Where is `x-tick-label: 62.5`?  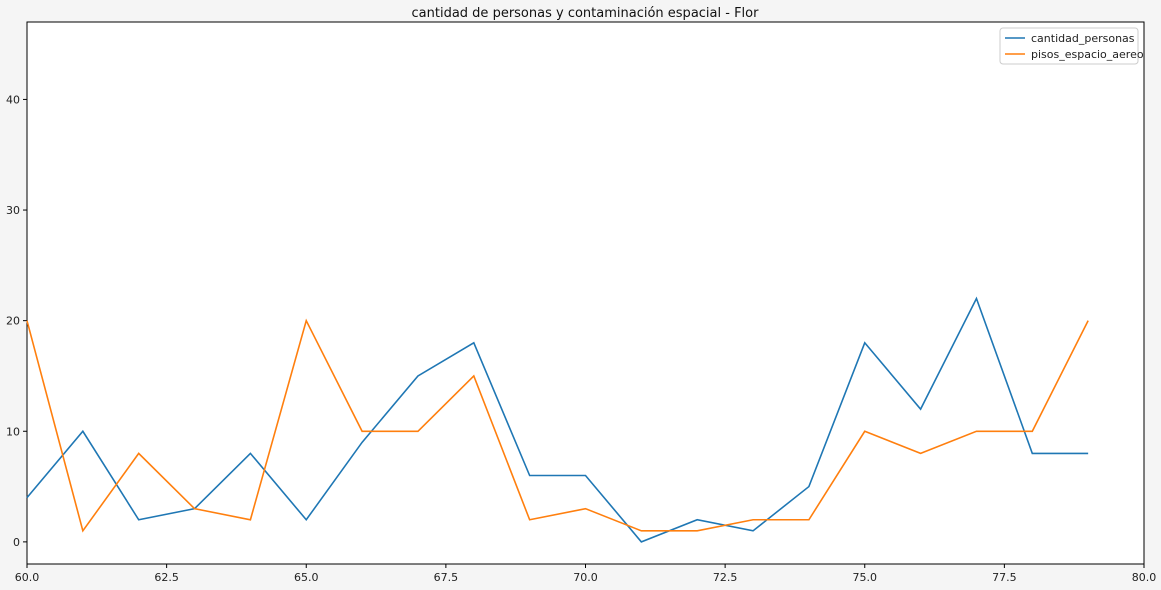
x-tick-label: 62.5 is located at coordinates (166, 577).